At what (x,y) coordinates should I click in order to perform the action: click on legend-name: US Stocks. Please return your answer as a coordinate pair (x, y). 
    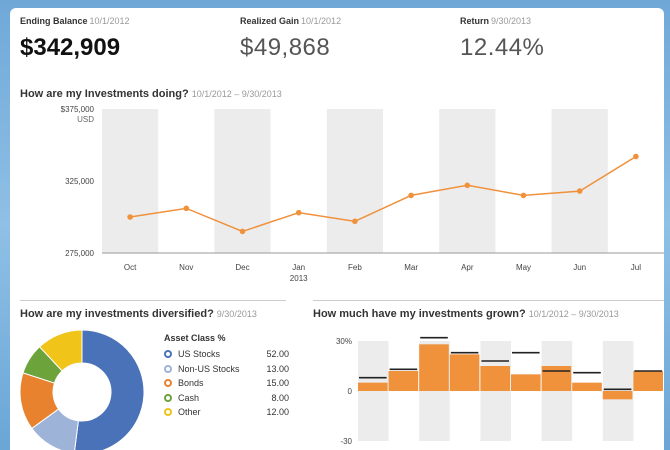
    Looking at the image, I should click on (199, 354).